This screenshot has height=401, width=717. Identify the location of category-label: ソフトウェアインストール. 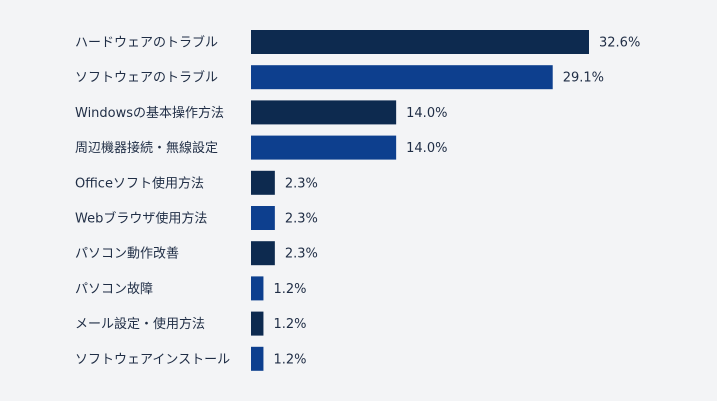
(152, 359).